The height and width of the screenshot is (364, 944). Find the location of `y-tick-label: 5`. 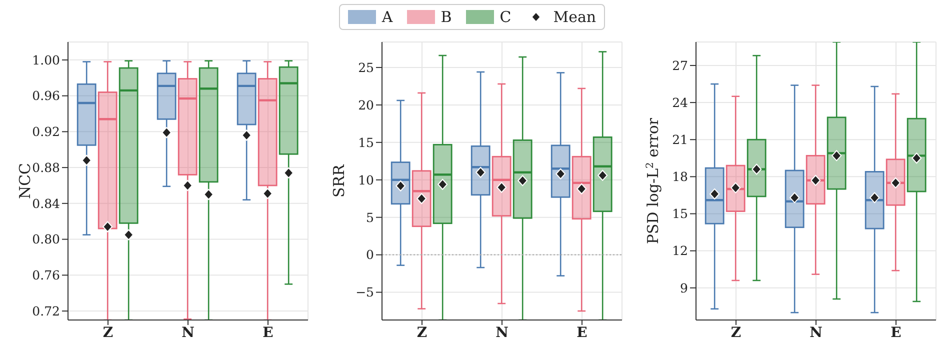

y-tick-label: 5 is located at coordinates (370, 217).